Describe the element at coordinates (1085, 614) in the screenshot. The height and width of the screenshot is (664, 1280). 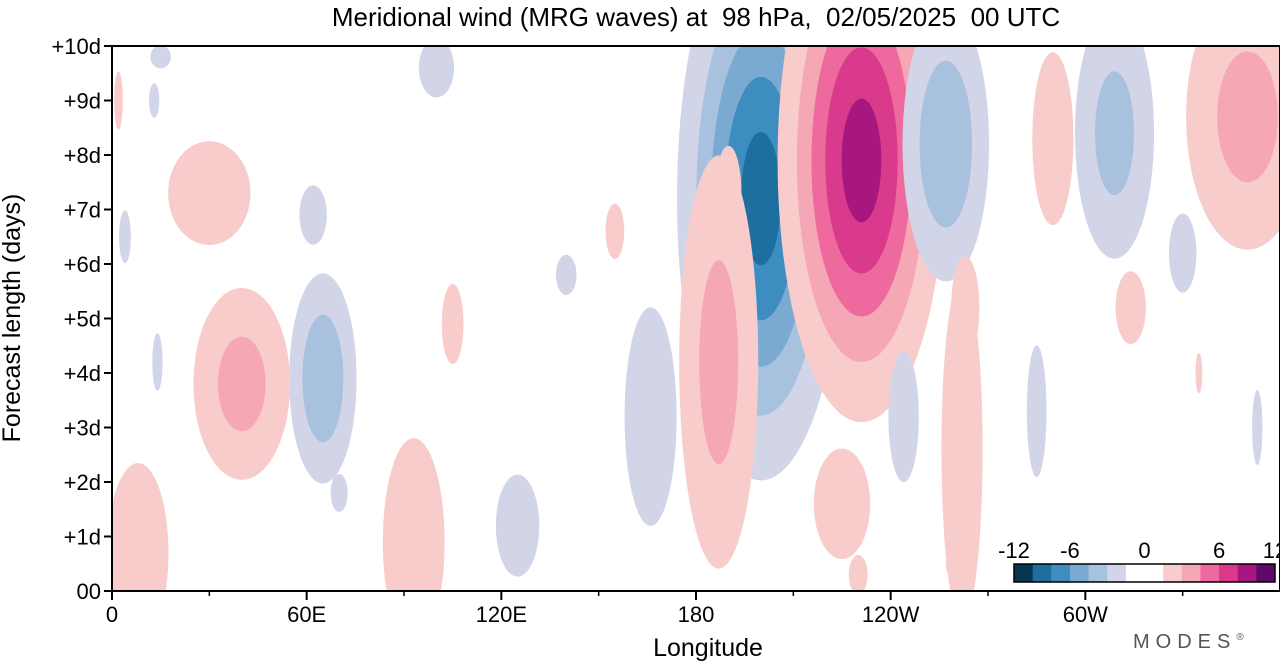
I see `x-tick-label: 60W` at that location.